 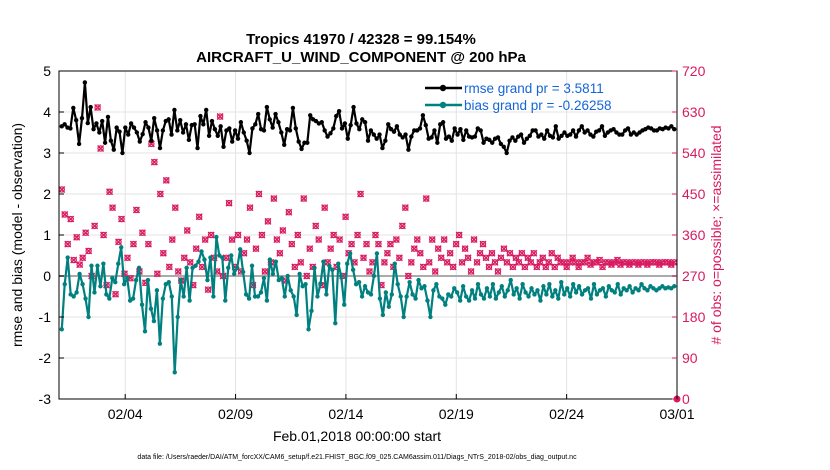 What do you see at coordinates (368, 118) in the screenshot?
I see `rmse-series` at bounding box center [368, 118].